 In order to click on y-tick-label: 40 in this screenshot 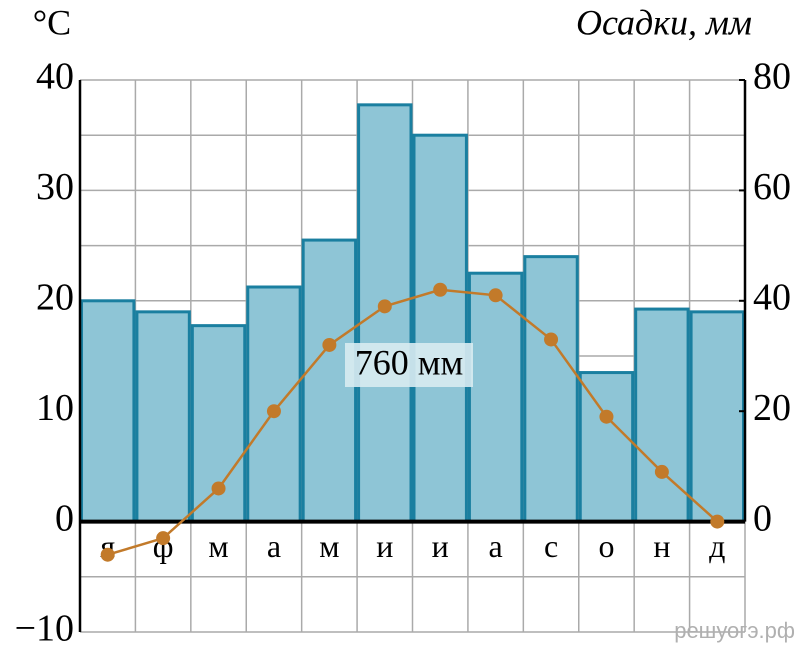, I will do `click(55, 77)`.